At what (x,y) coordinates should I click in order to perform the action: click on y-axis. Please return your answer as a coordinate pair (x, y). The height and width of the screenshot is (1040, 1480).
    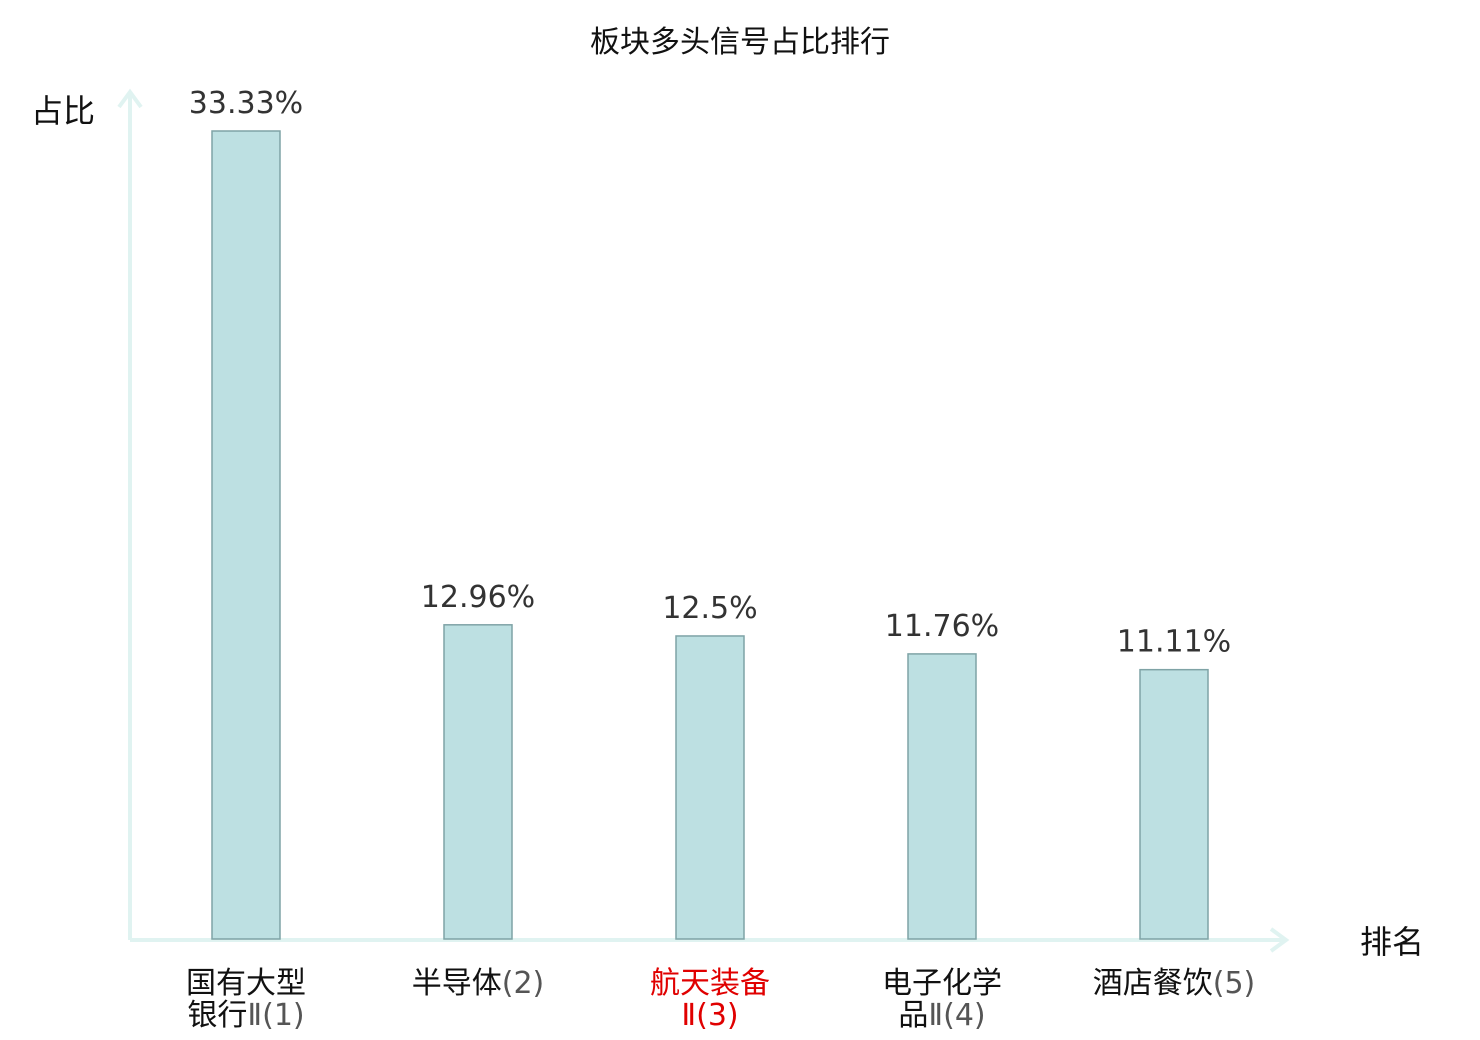
    Looking at the image, I should click on (130, 514).